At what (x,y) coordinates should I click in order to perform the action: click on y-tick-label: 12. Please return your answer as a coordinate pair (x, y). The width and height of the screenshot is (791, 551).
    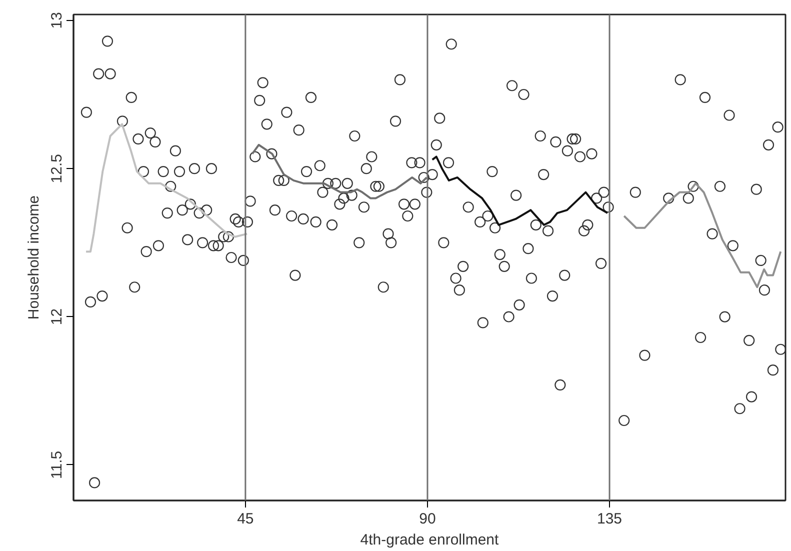
    Looking at the image, I should click on (57, 317).